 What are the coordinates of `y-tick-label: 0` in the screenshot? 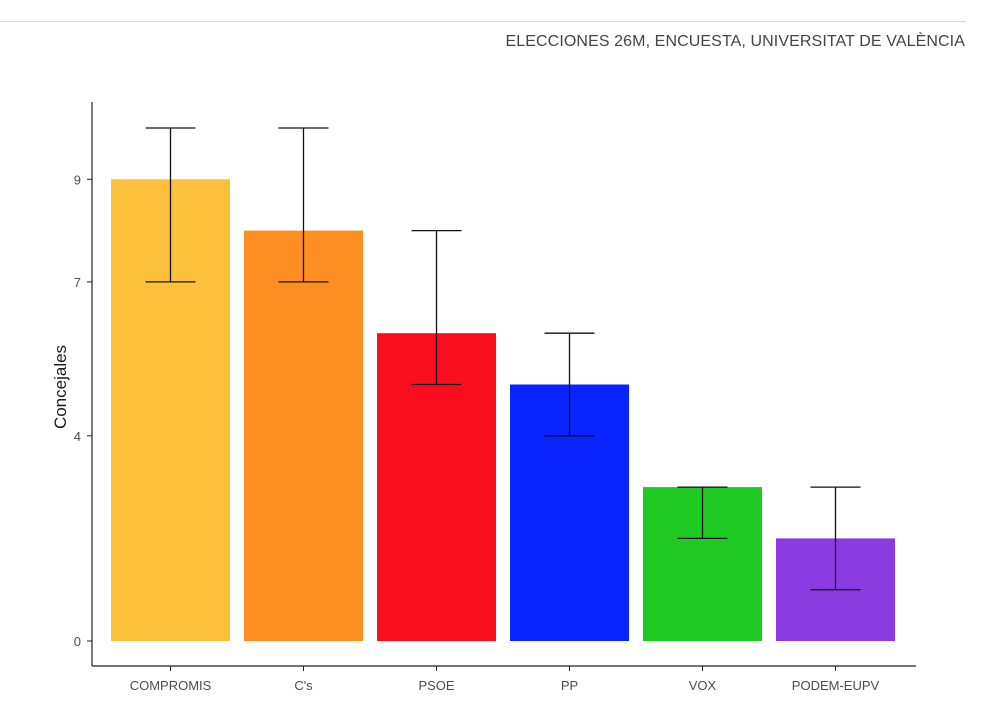 It's located at (77, 641).